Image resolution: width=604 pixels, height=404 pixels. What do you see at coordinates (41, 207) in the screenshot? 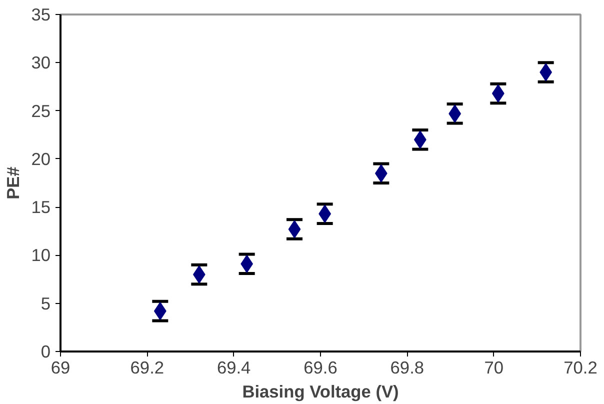
I see `y-tick-label: 15` at bounding box center [41, 207].